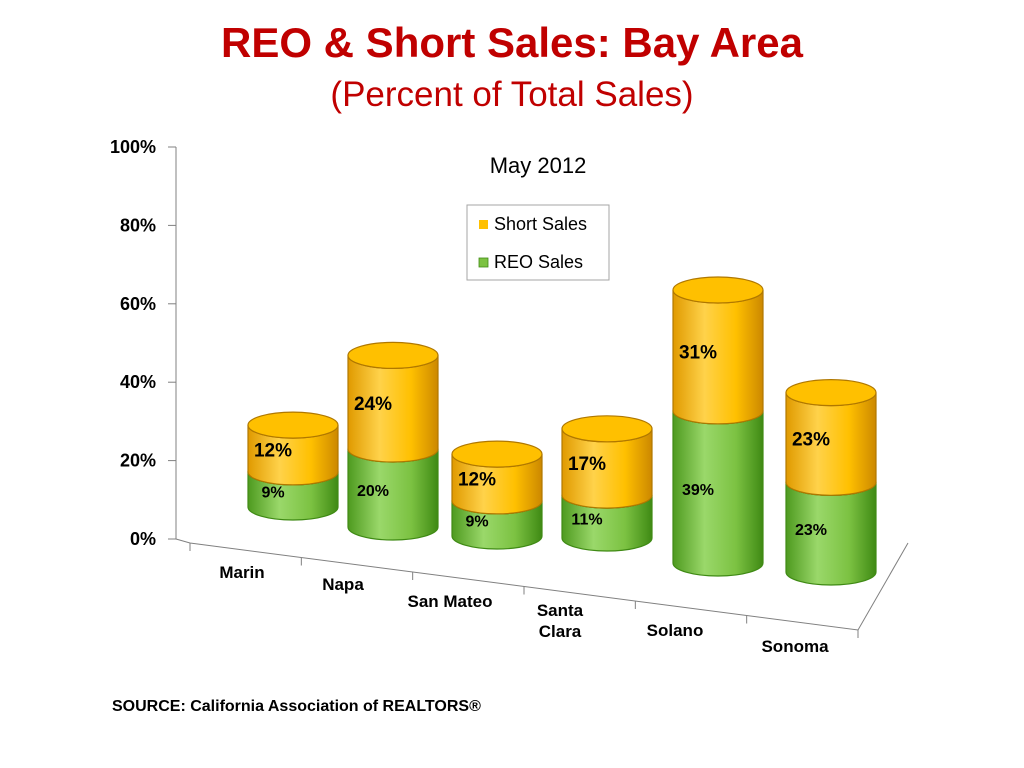 The image size is (1024, 768). Describe the element at coordinates (512, 42) in the screenshot. I see `slide-title: REO & Short Sales: Bay Area` at that location.